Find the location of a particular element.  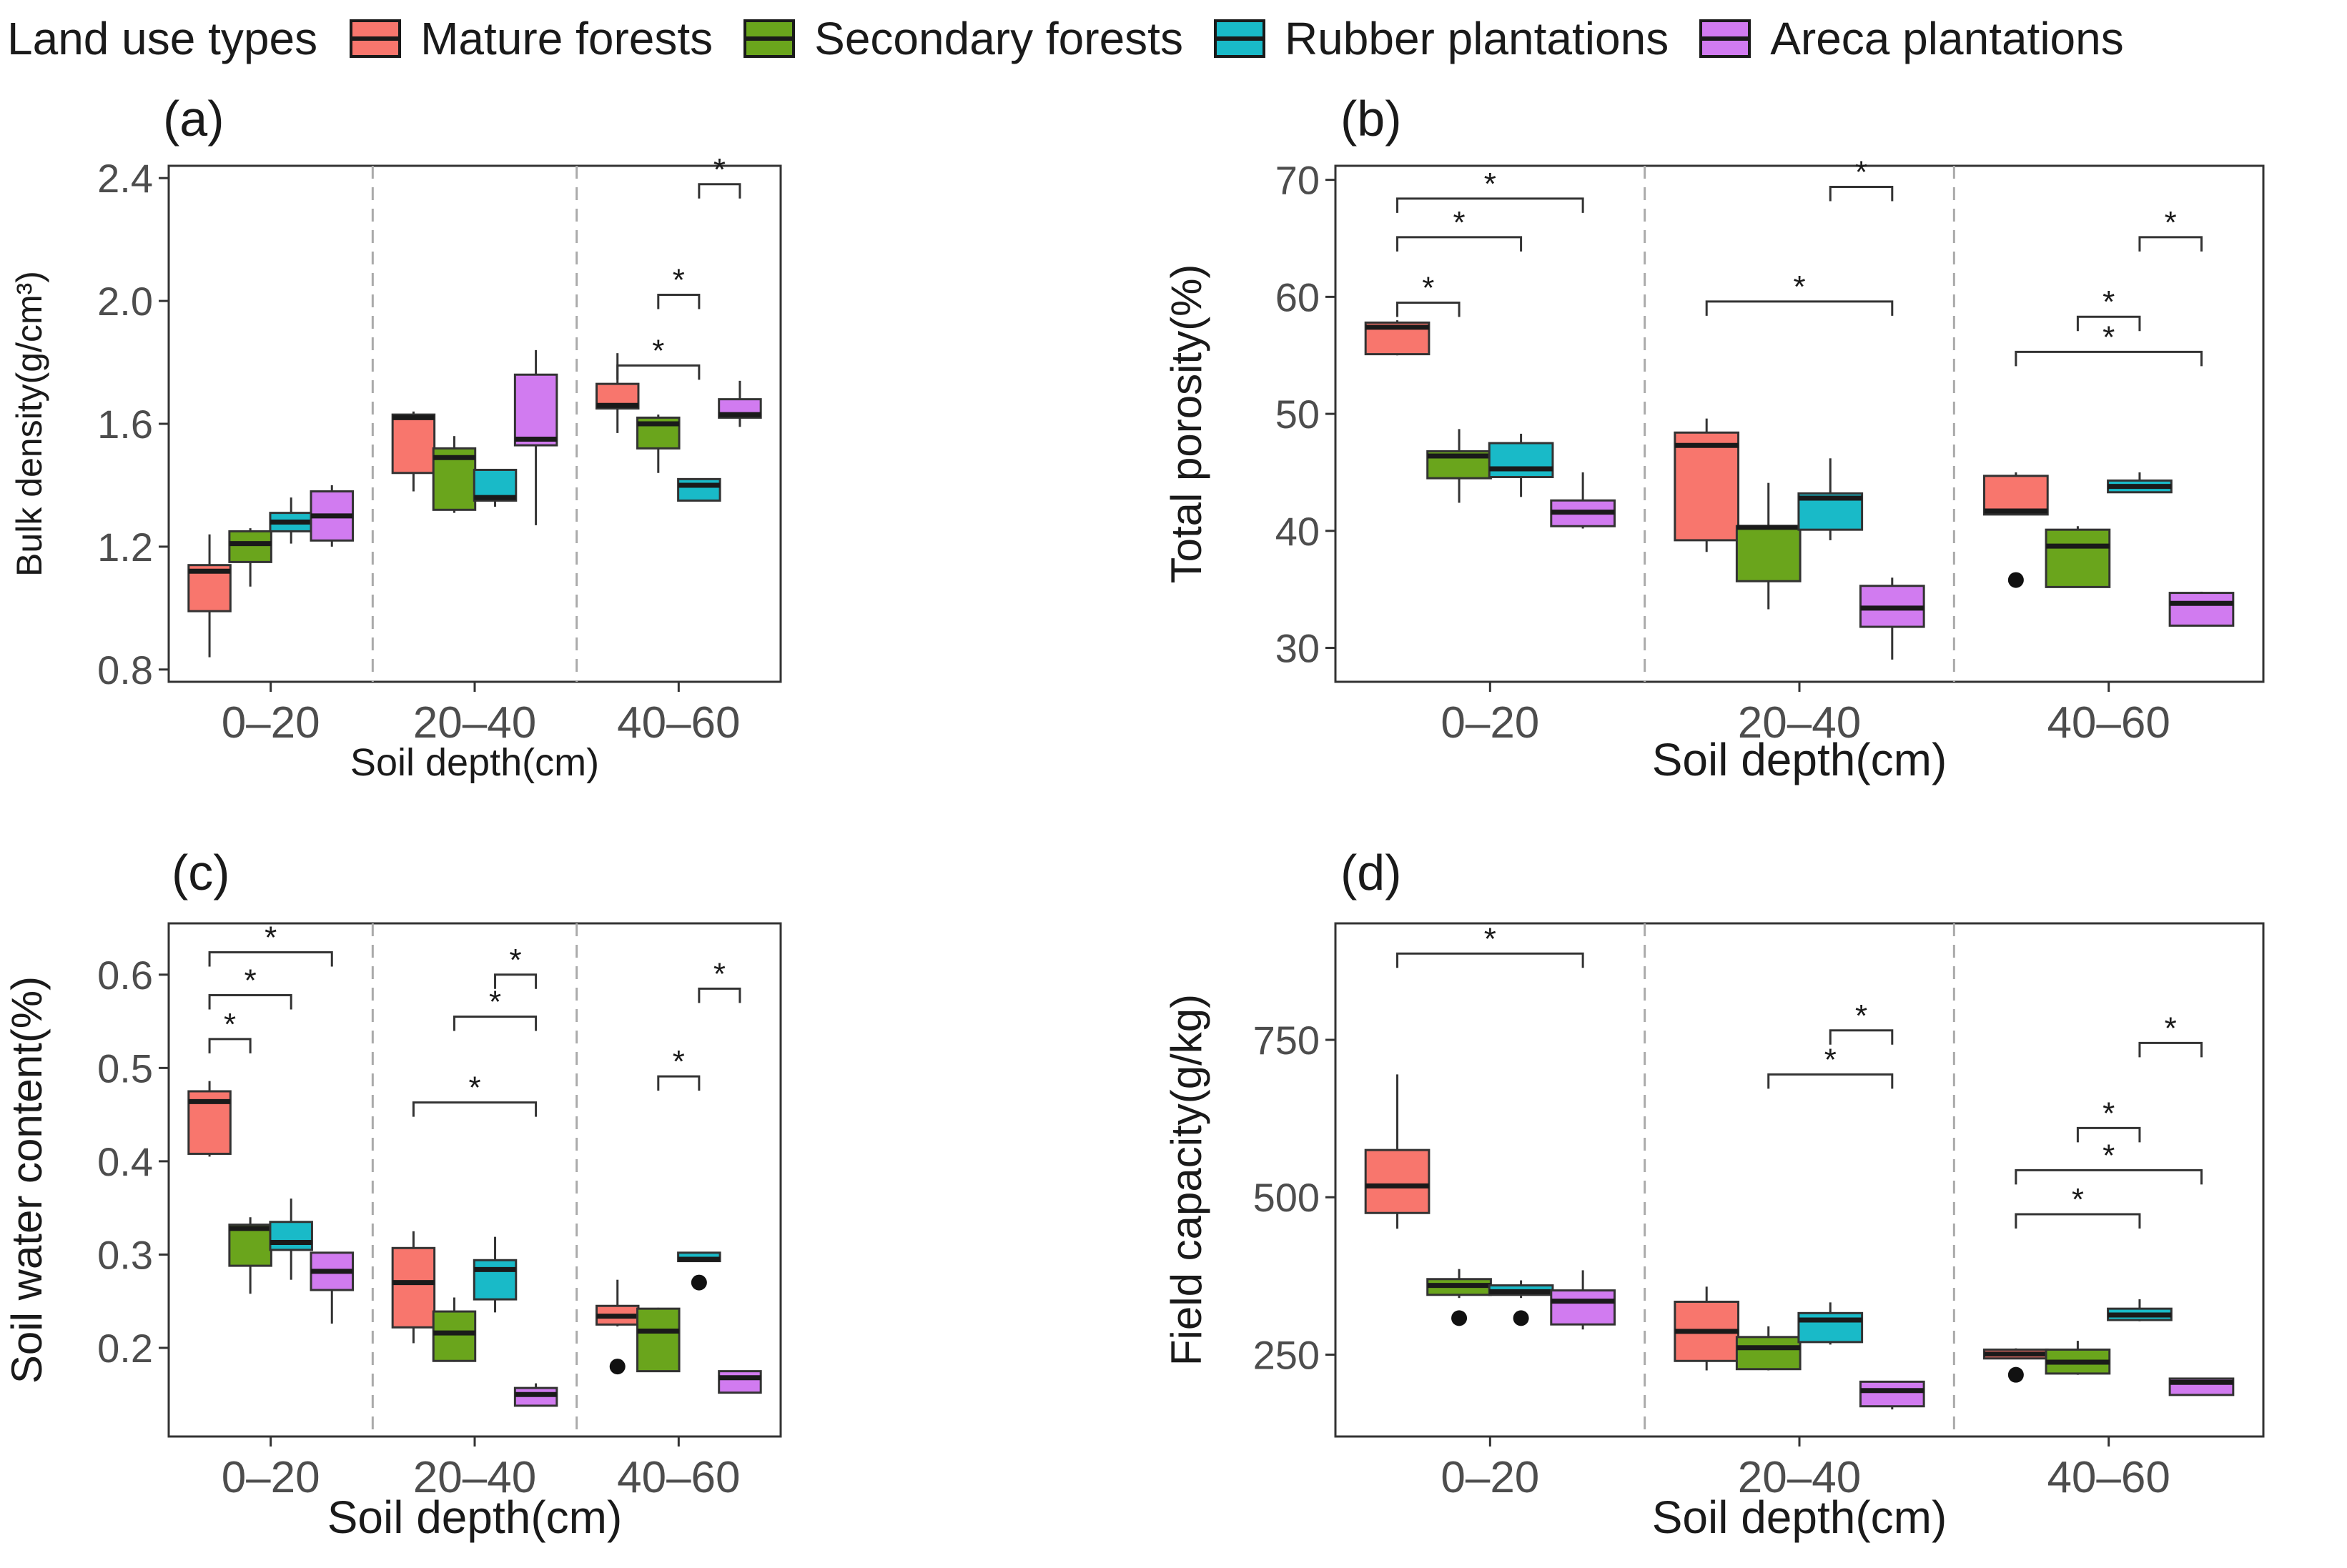

y-tick-label: 500 is located at coordinates (1286, 1197).